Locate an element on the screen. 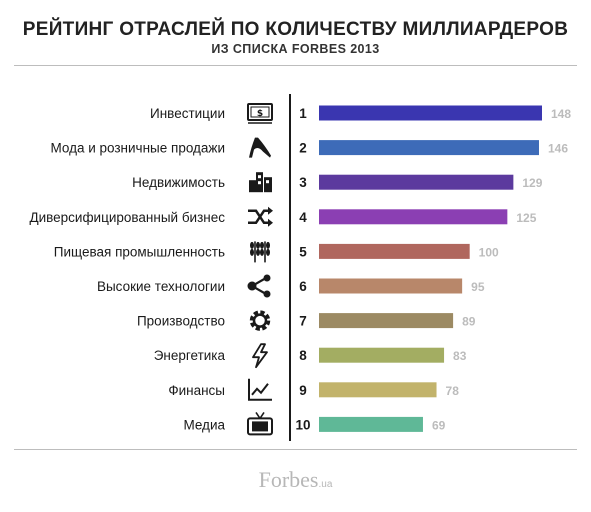 The height and width of the screenshot is (512, 591). value-label: 125 is located at coordinates (526, 218).